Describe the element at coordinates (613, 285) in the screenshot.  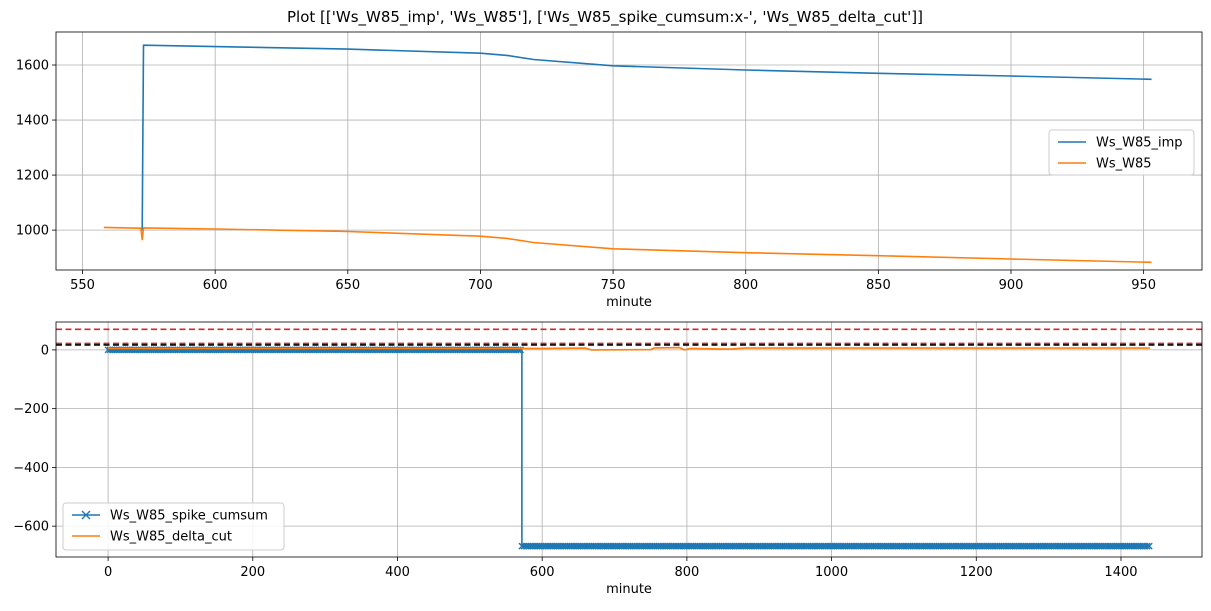
I see `x-tick-label: 750` at that location.